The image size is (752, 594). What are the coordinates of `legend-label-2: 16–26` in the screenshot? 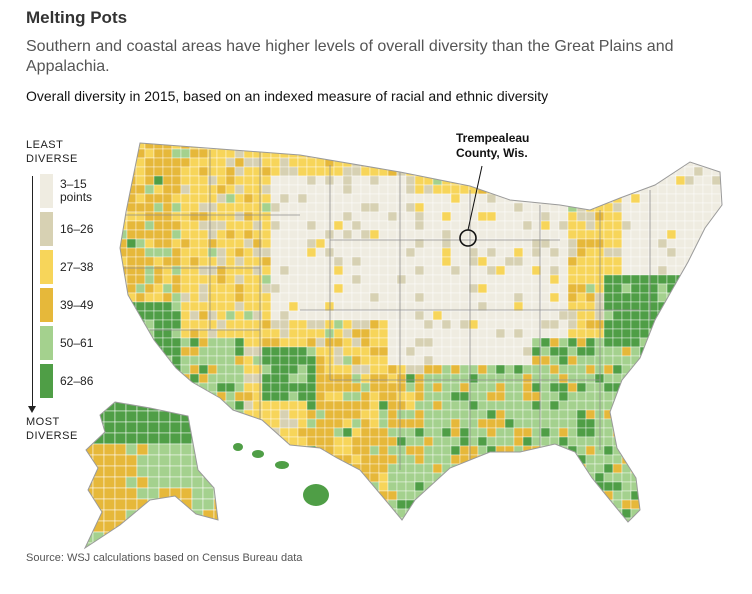 It's located at (77, 229).